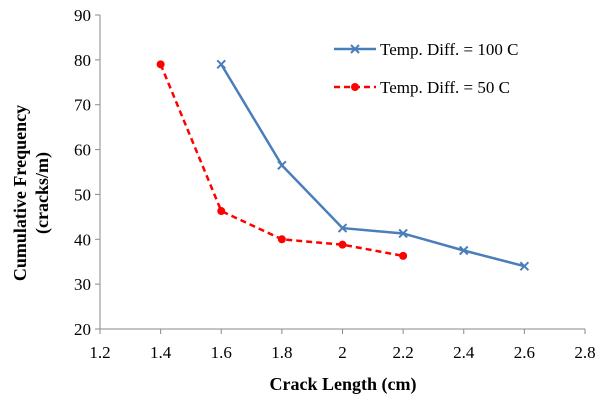 The image size is (600, 400). What do you see at coordinates (82, 239) in the screenshot?
I see `y-tick-label: 40` at bounding box center [82, 239].